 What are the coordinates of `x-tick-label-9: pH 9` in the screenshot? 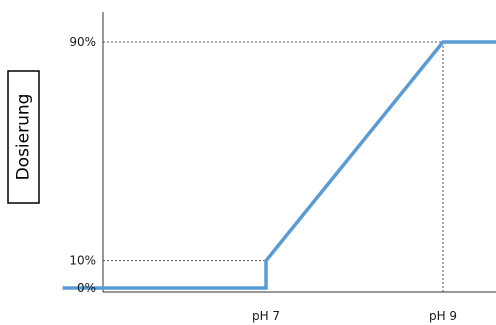 It's located at (443, 316).